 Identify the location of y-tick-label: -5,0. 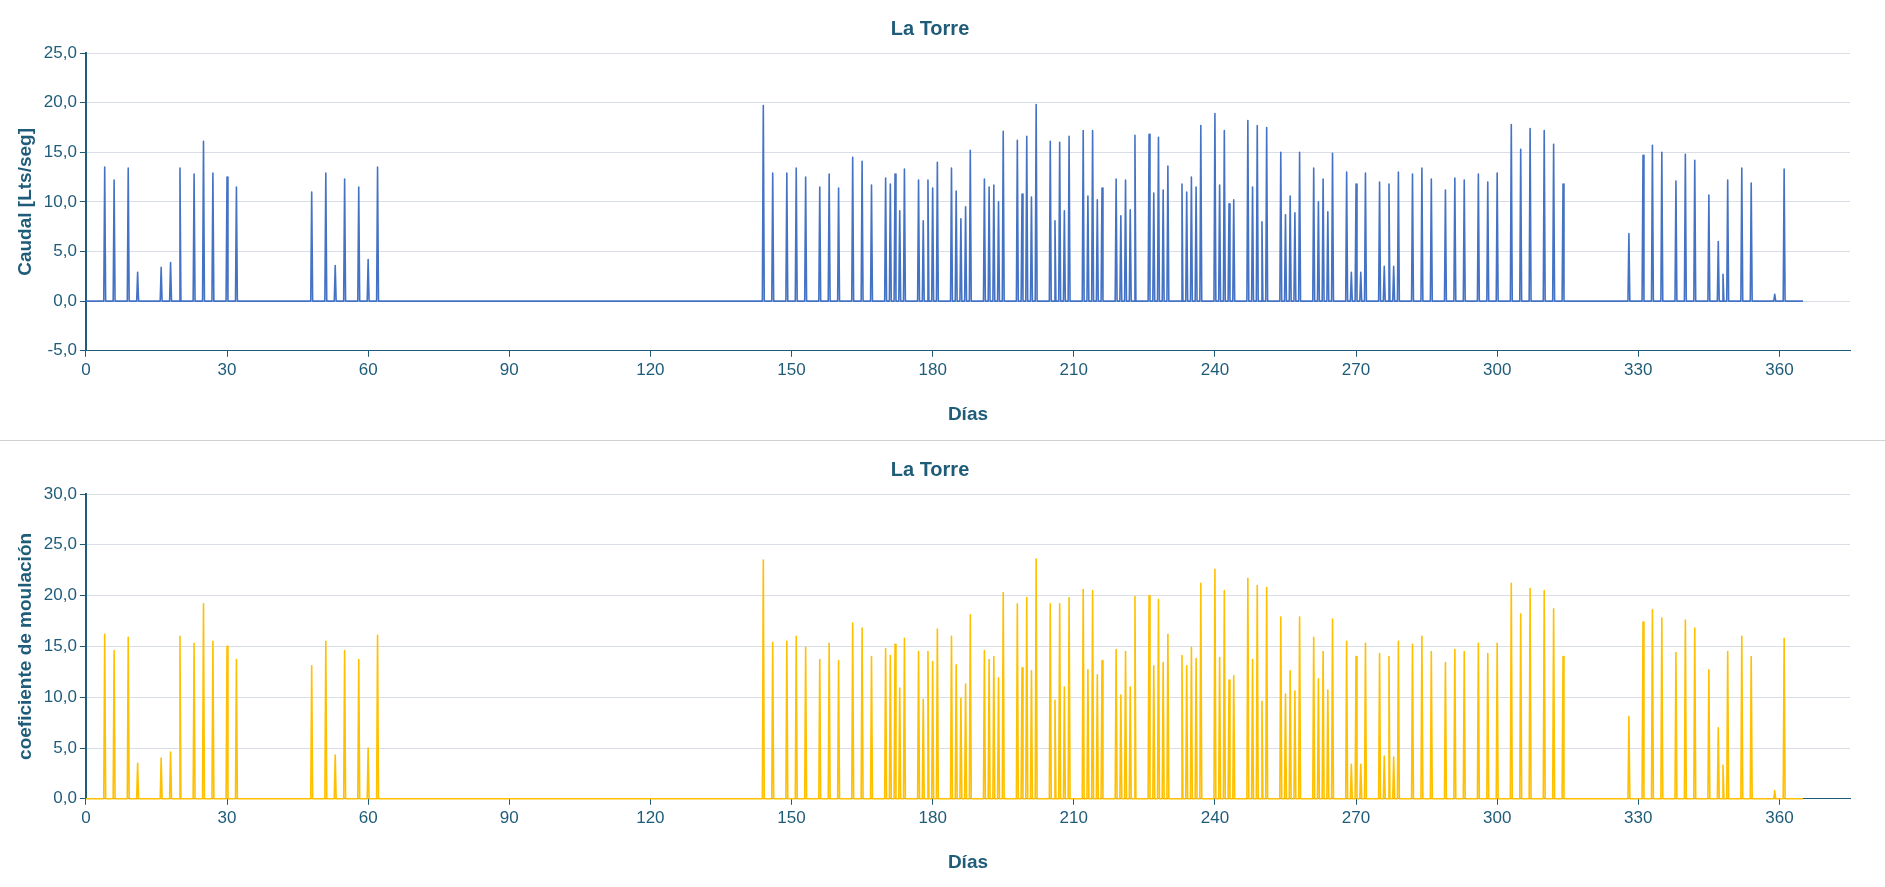
(62, 350).